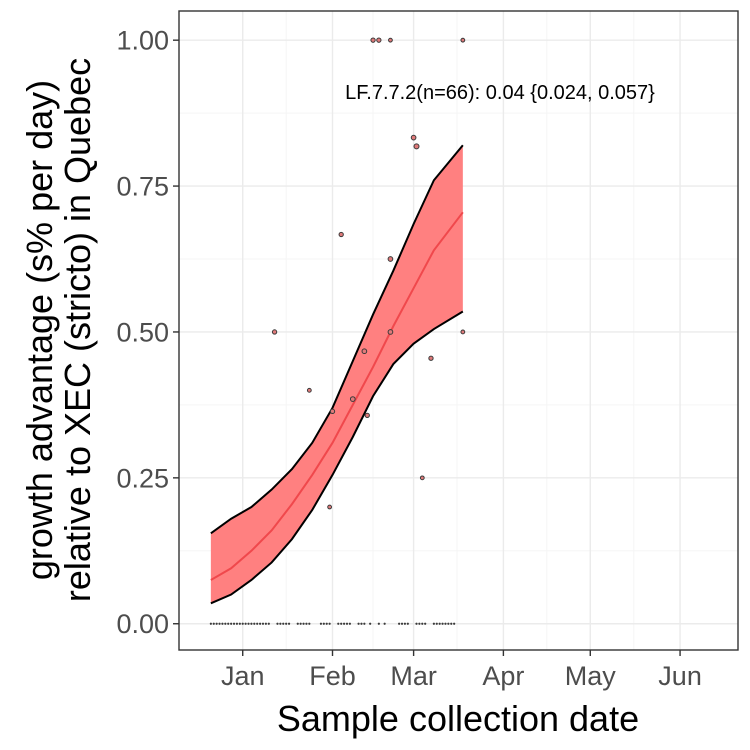 This screenshot has width=750, height=750. I want to click on y-axis-ticks: 0.00 0.25 0.50 0.75 1.00, so click(147, 332).